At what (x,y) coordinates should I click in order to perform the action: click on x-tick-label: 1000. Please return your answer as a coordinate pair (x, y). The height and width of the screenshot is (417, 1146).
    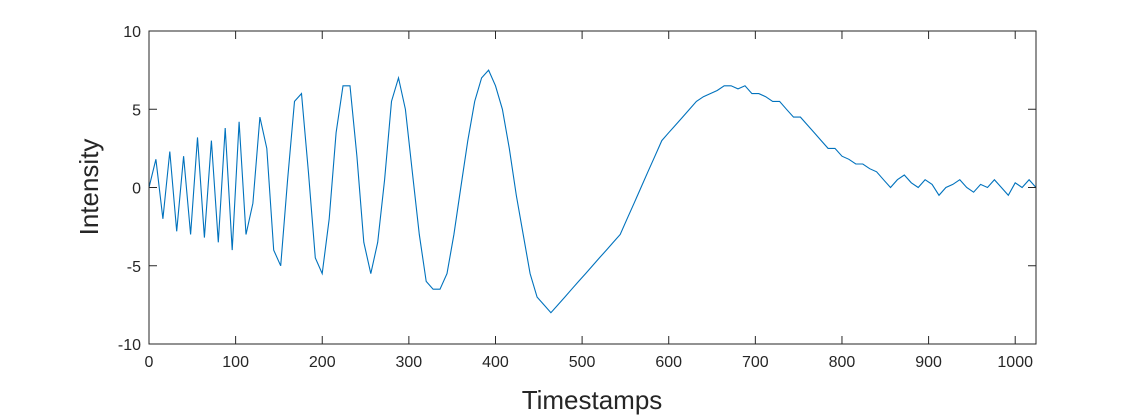
    Looking at the image, I should click on (1015, 362).